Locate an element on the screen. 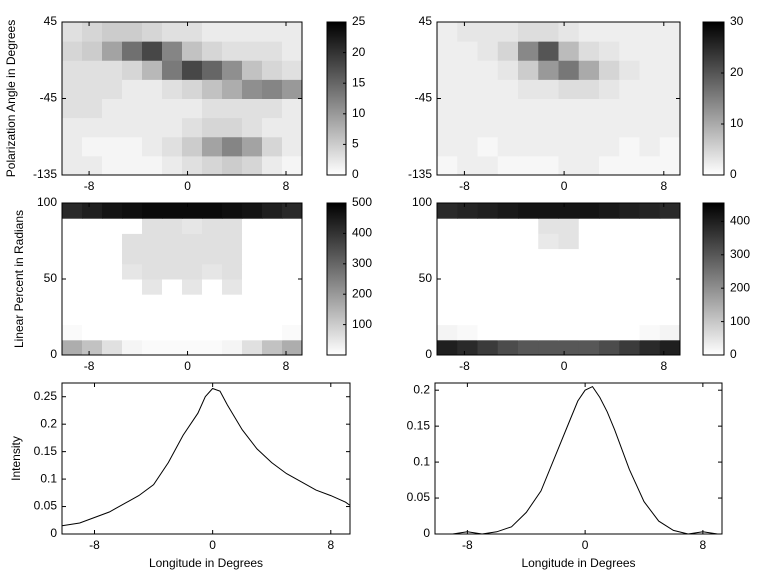  x-tick-label: -8 is located at coordinates (89, 366).